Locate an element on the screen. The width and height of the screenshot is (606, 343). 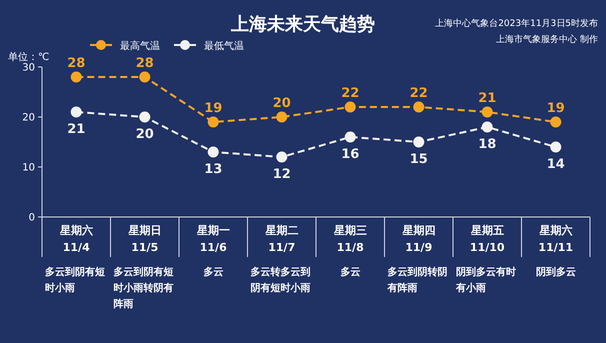
y-axis-title: 单位：℃ is located at coordinates (29, 57).